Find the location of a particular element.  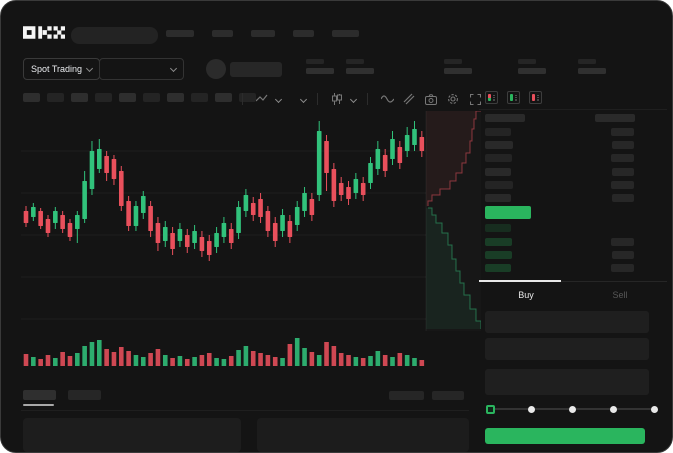

amount-input-placeholder is located at coordinates (567, 349).